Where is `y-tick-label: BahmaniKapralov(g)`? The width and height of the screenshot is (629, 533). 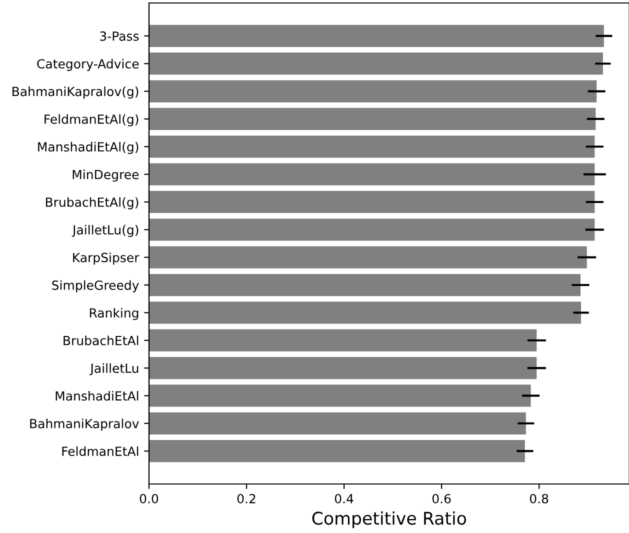 y-tick-label: BahmaniKapralov(g) is located at coordinates (75, 92).